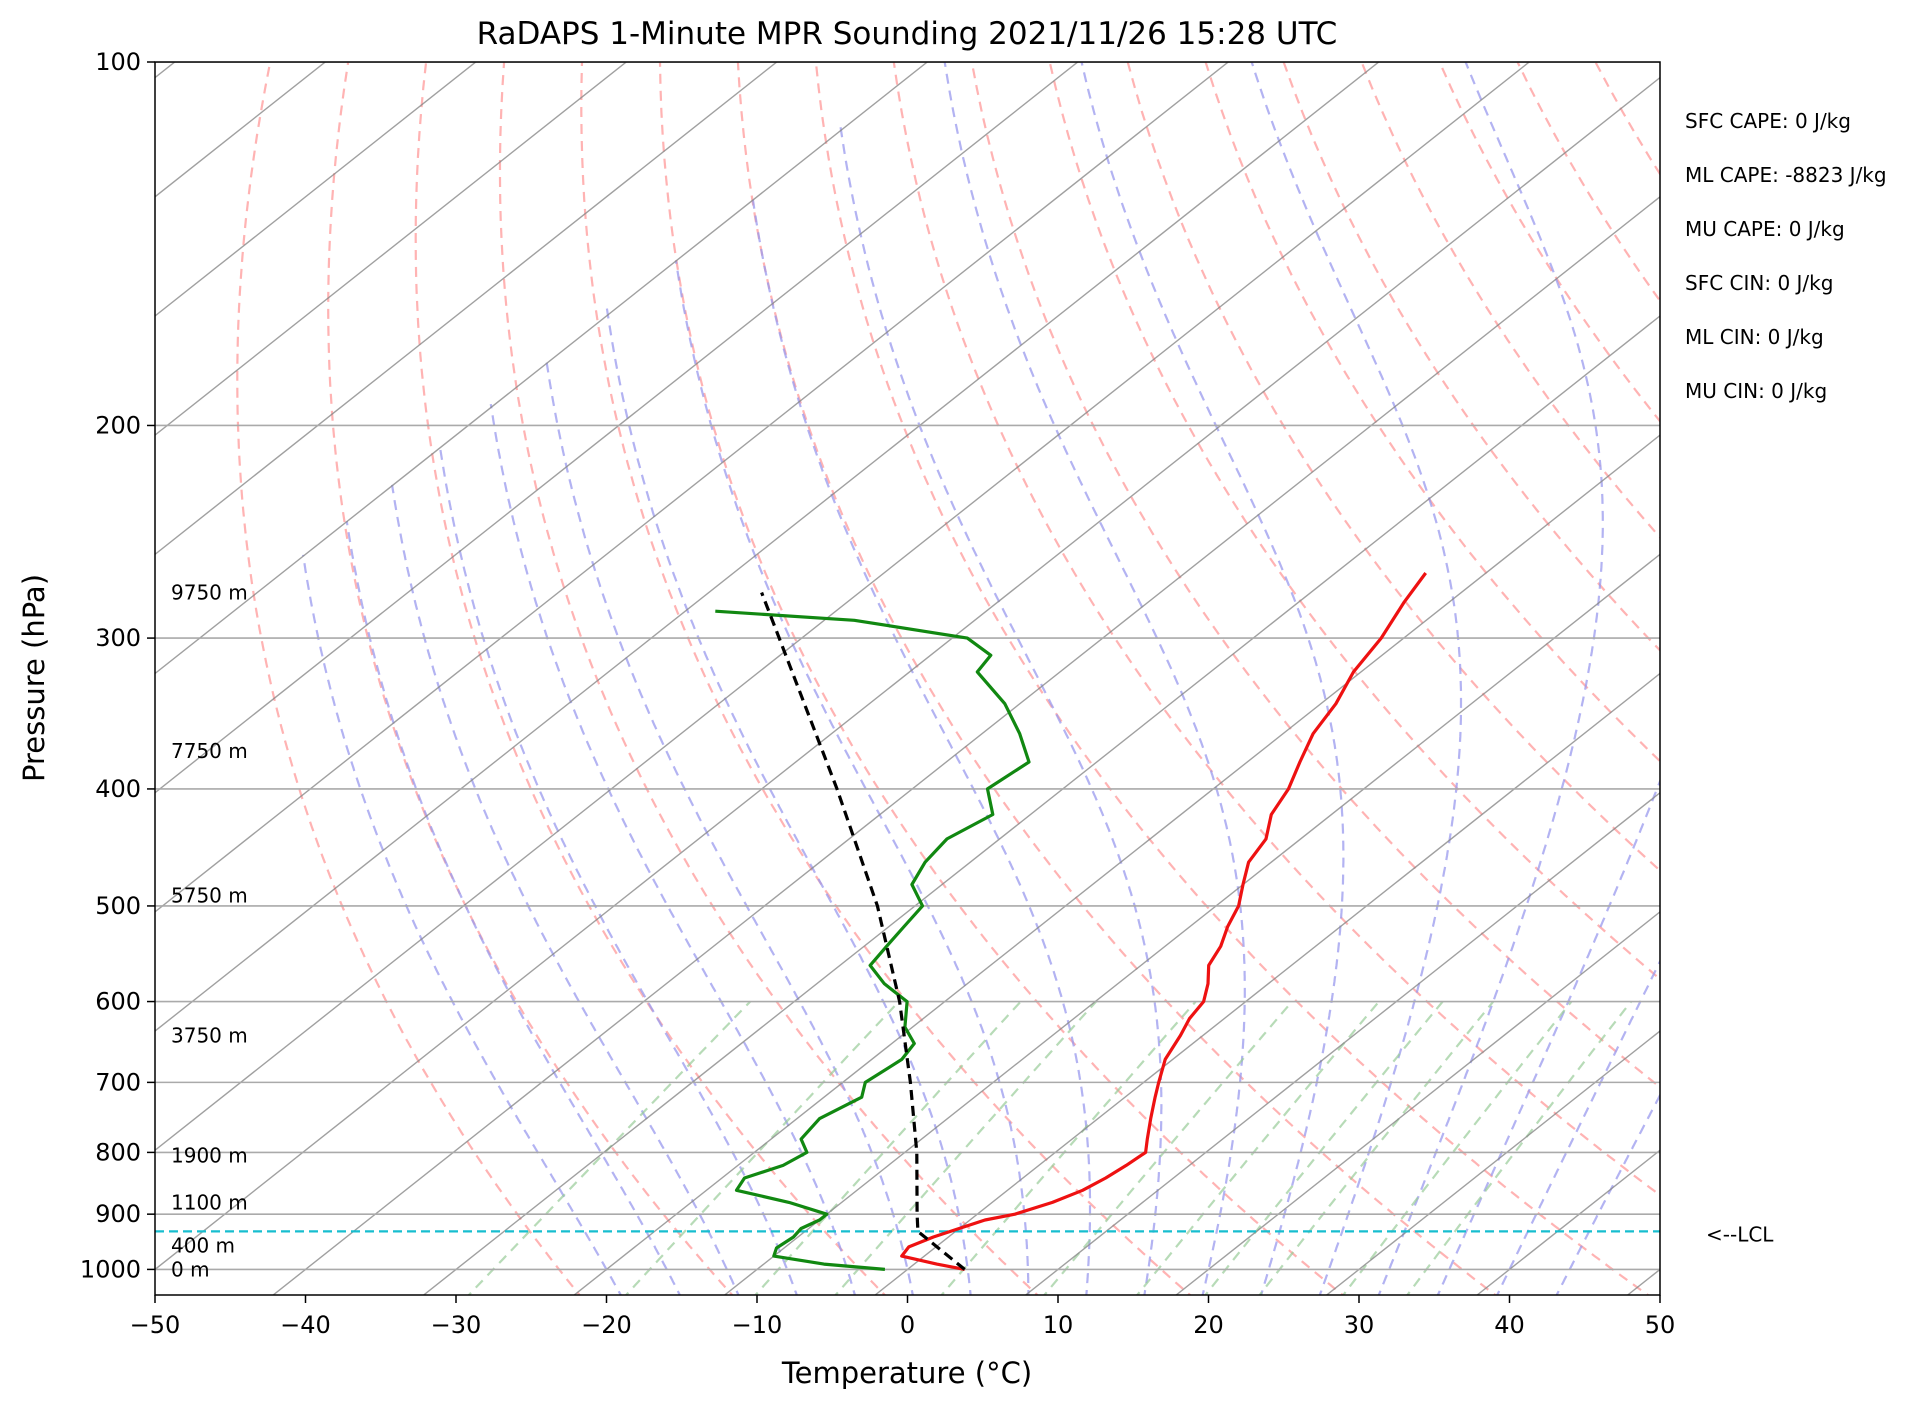 This screenshot has width=1922, height=1406. What do you see at coordinates (456, 1325) in the screenshot?
I see `x-tick-label: −30` at bounding box center [456, 1325].